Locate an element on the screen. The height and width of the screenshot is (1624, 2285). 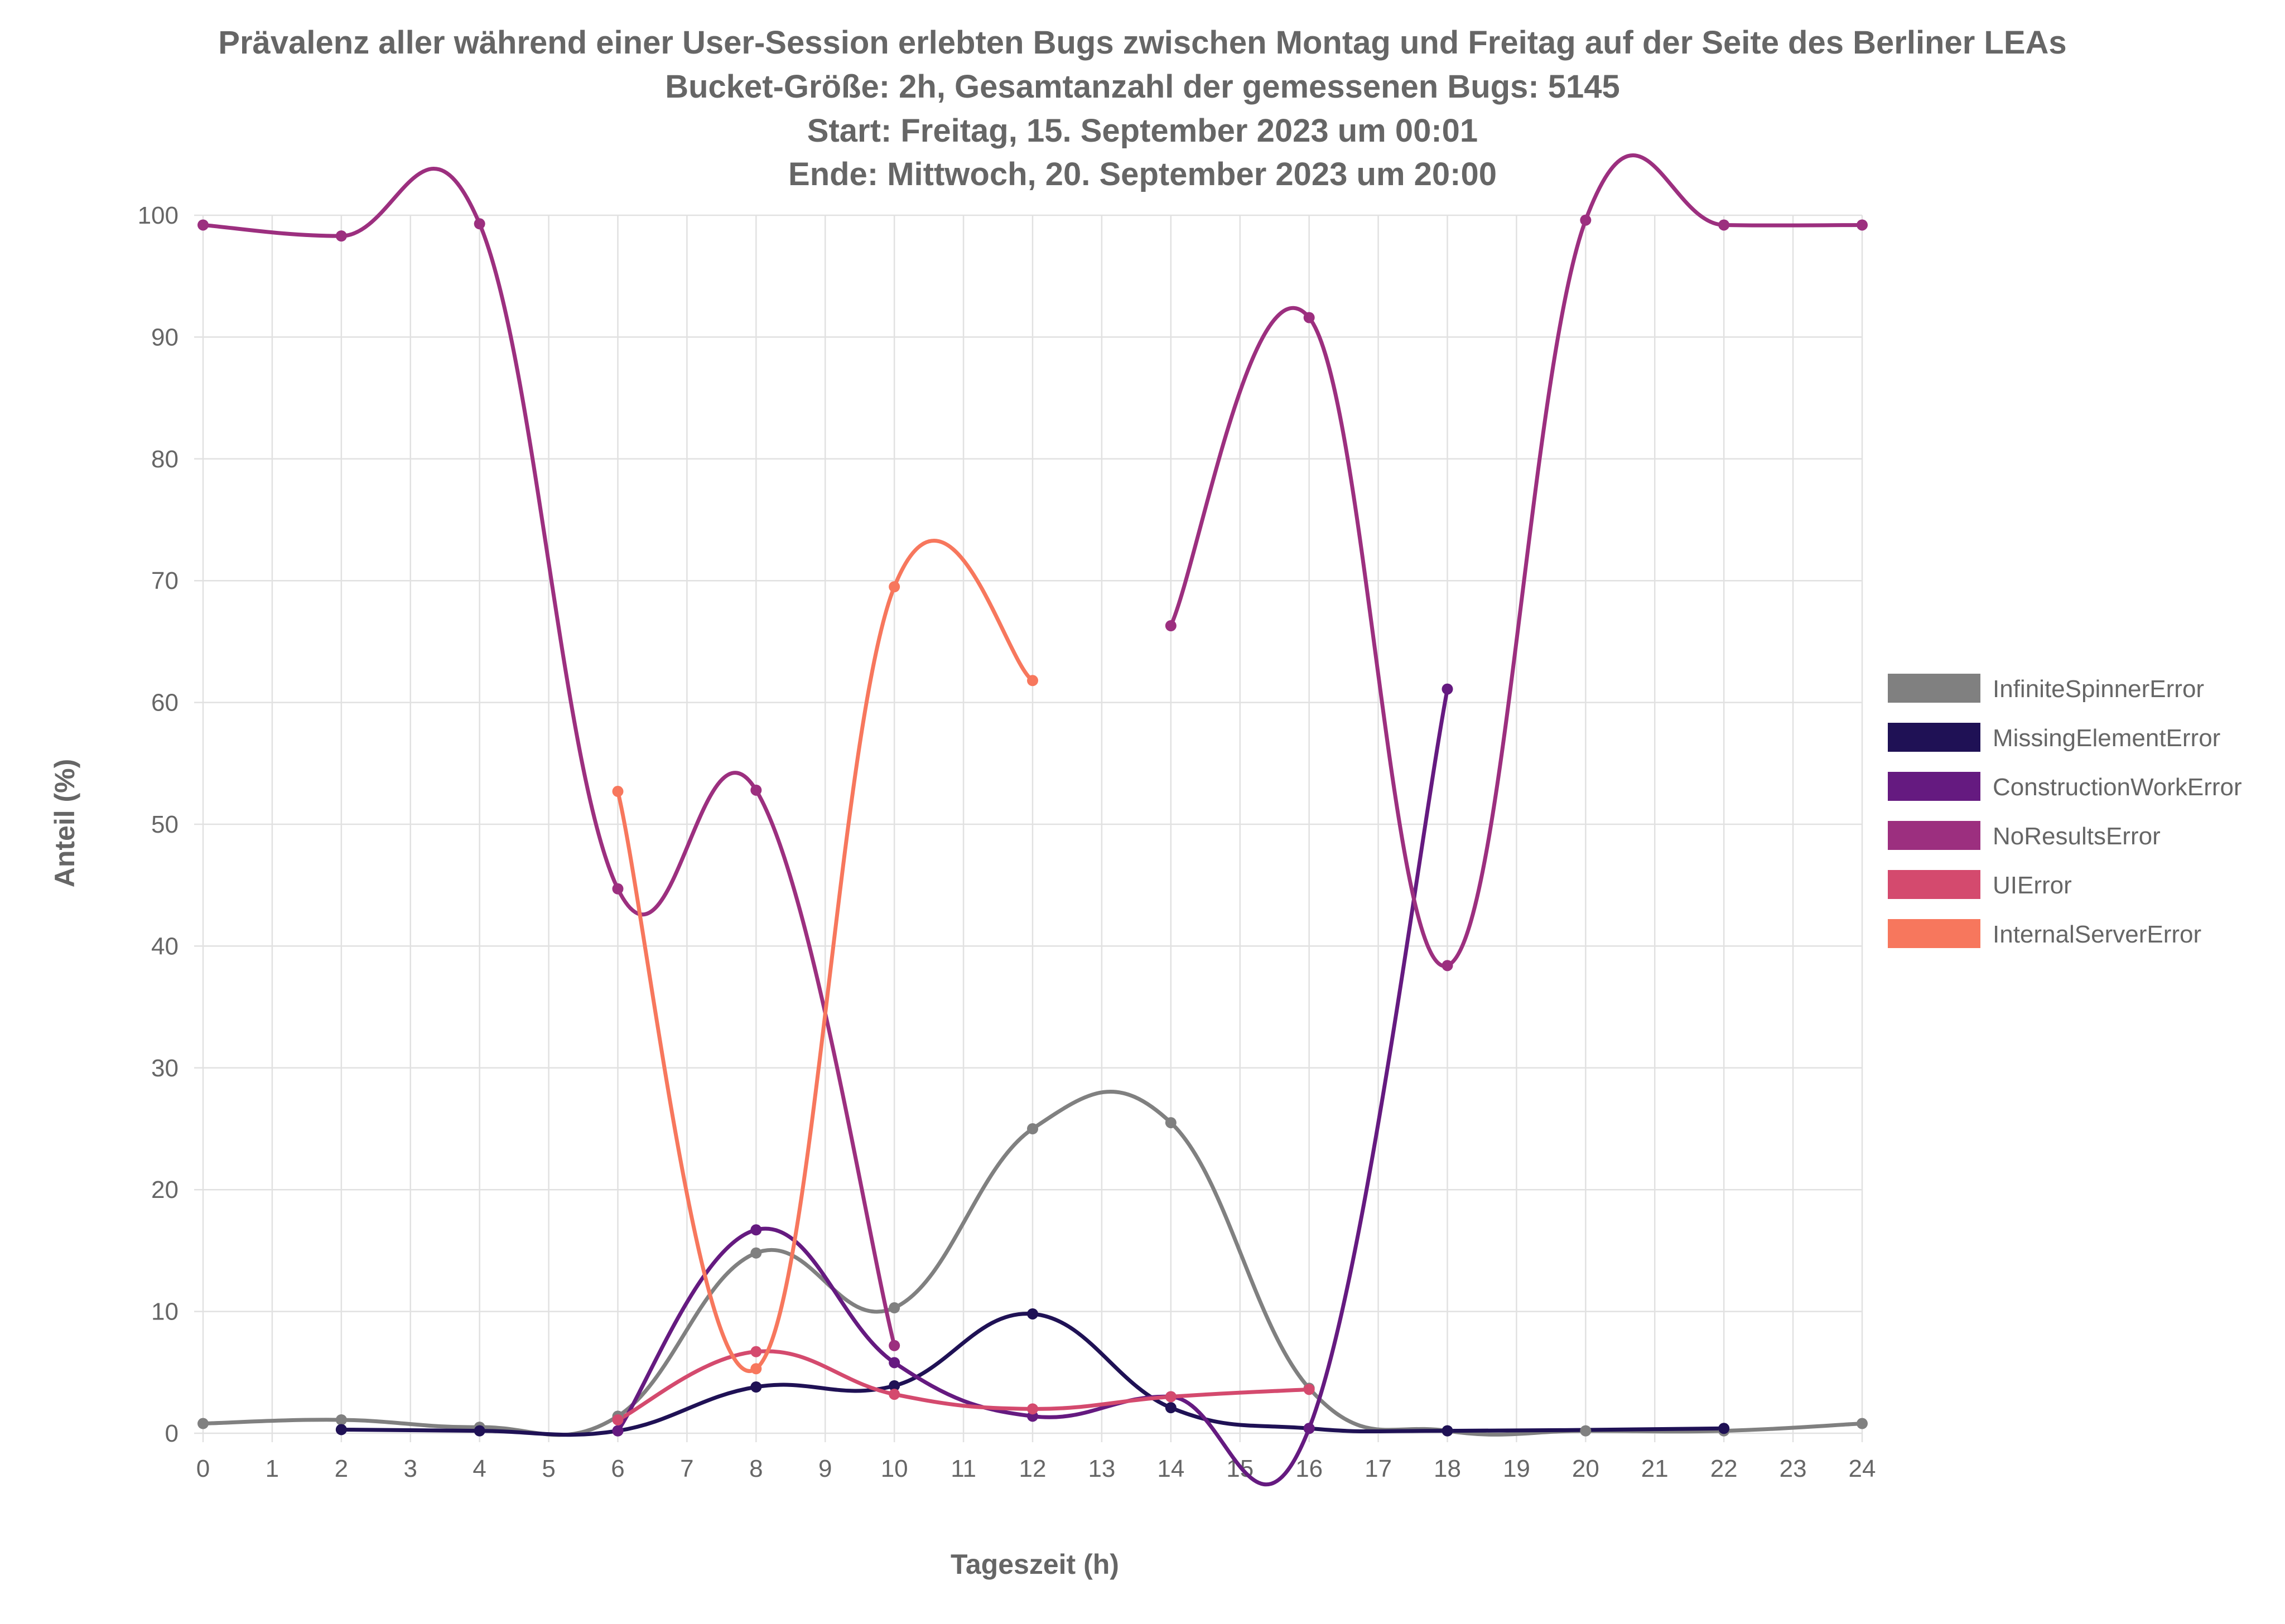
y-tick-label: 40 is located at coordinates (165, 946).